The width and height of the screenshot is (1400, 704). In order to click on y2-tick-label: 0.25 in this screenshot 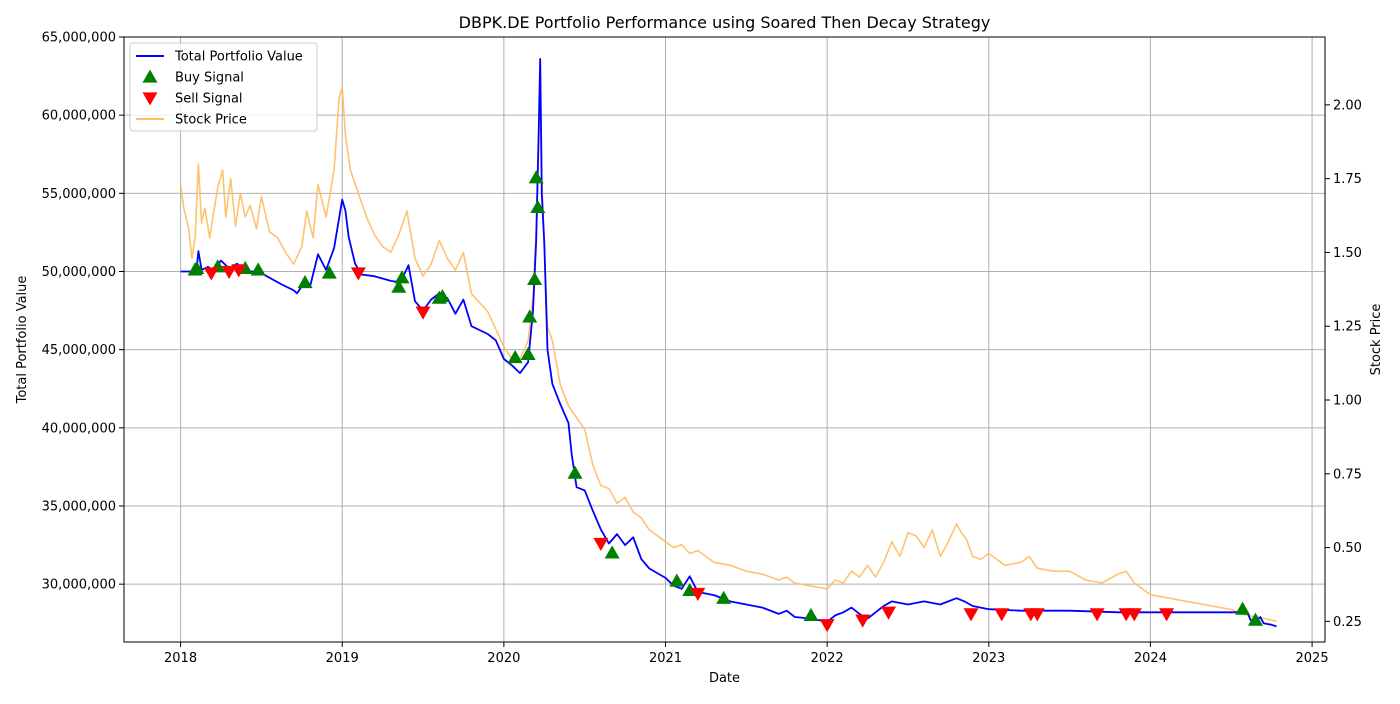, I will do `click(1347, 622)`.